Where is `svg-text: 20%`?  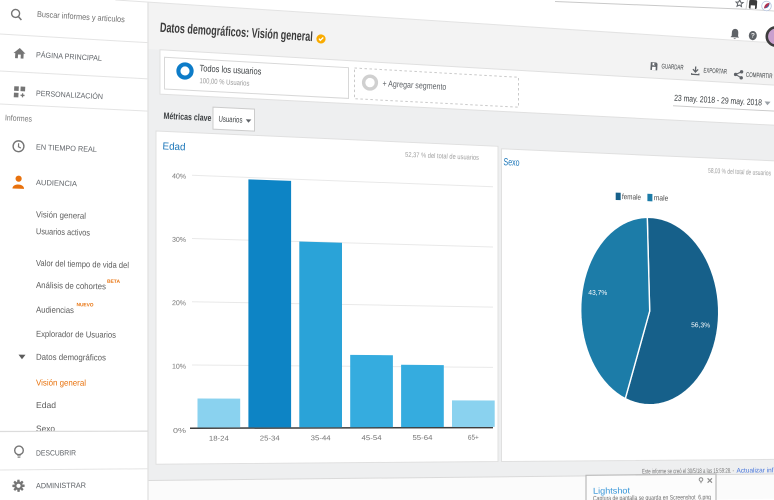
svg-text: 20% is located at coordinates (179, 303).